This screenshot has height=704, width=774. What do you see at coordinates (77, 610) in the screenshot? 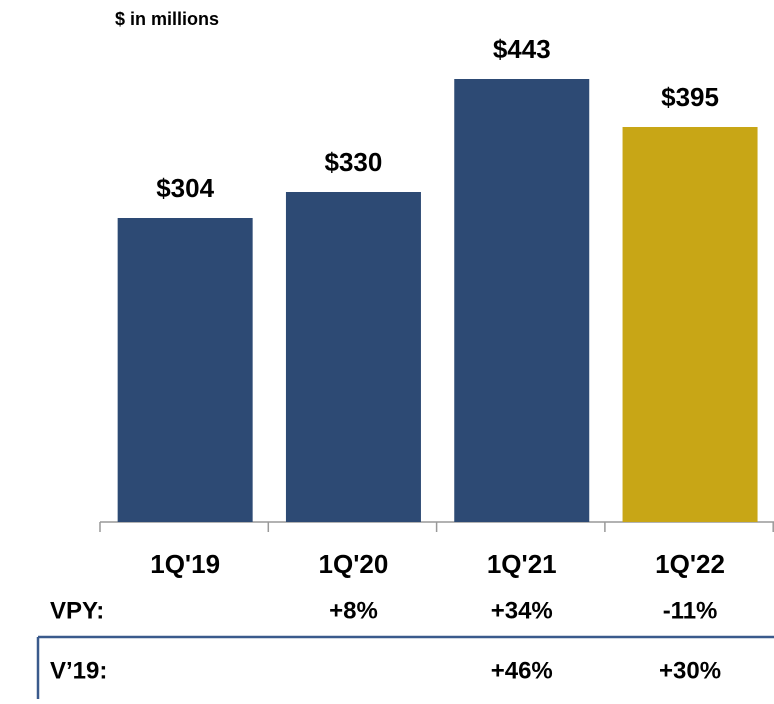
I see `row-label: VPY:` at bounding box center [77, 610].